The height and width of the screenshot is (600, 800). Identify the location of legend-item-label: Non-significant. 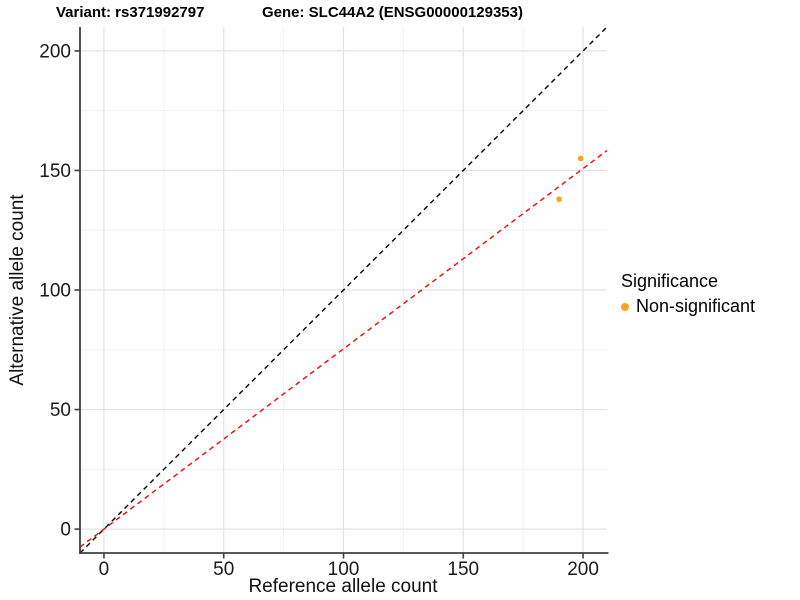
(696, 306).